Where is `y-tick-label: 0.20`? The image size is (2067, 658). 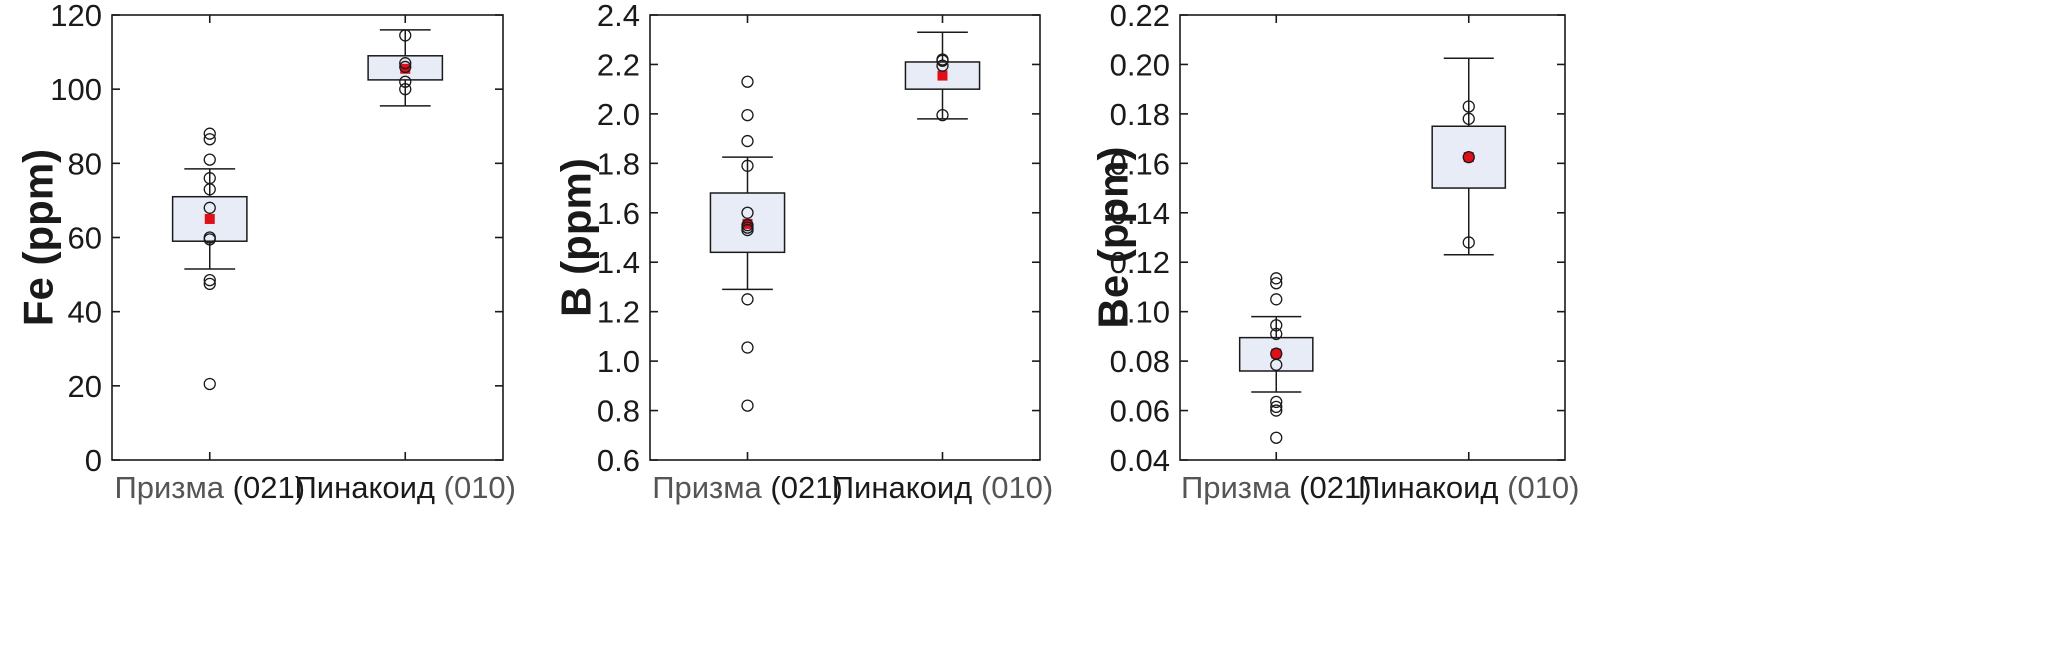
y-tick-label: 0.20 is located at coordinates (1140, 64).